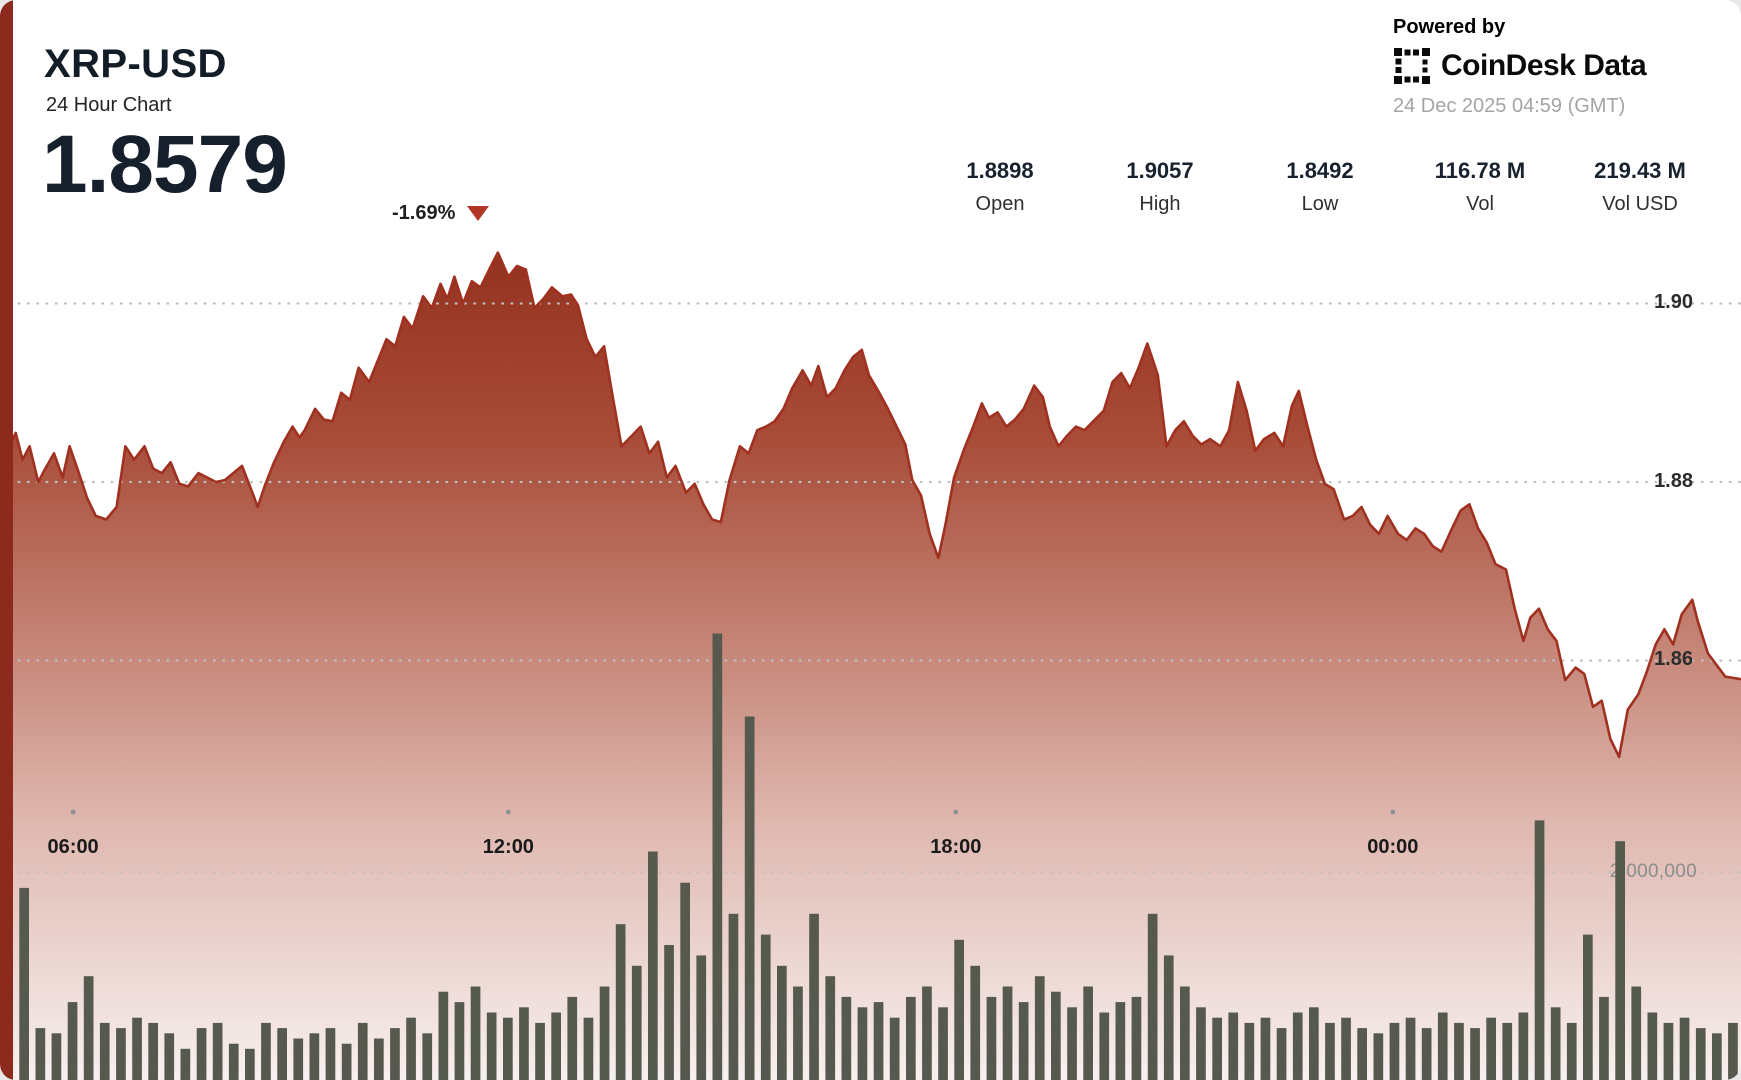 This screenshot has width=1741, height=1080. What do you see at coordinates (424, 213) in the screenshot?
I see `price-change-percent: -1.69%` at bounding box center [424, 213].